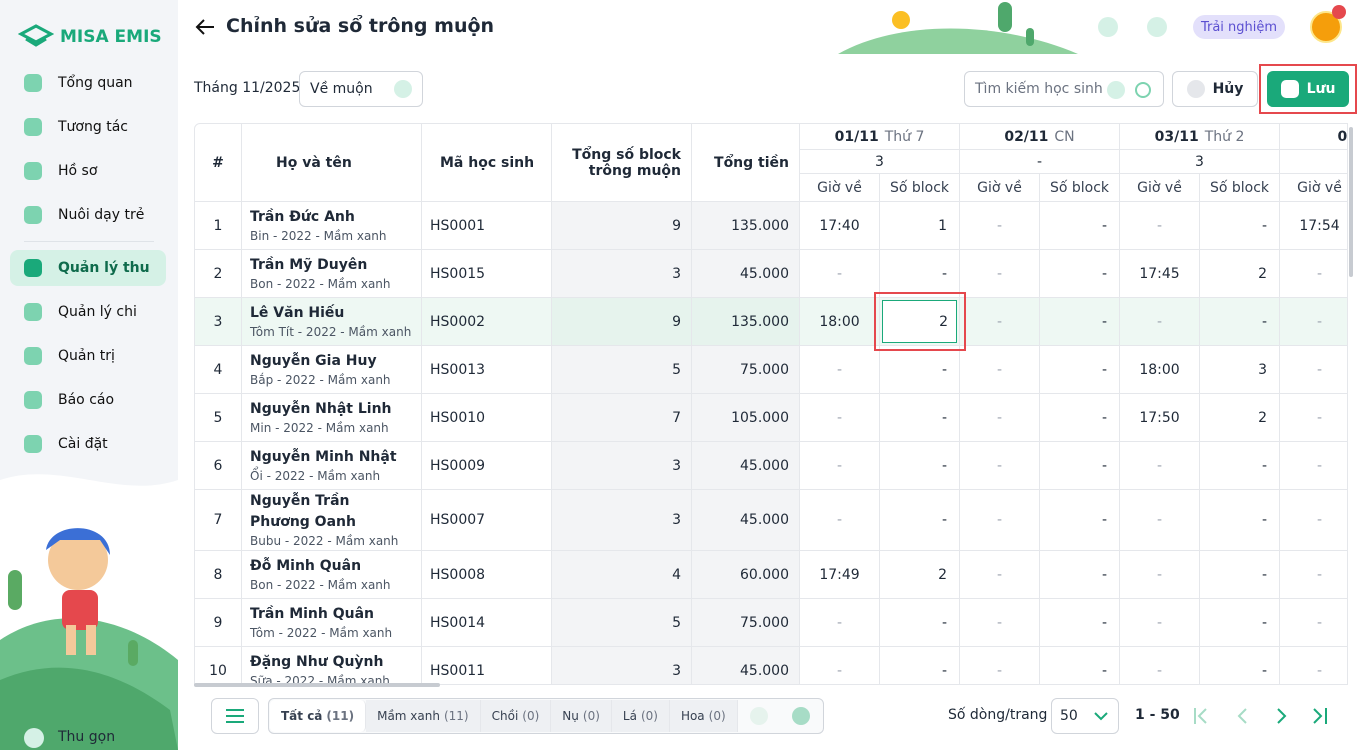  I want to click on student-name: Đặng Như Quỳnh, so click(317, 662).